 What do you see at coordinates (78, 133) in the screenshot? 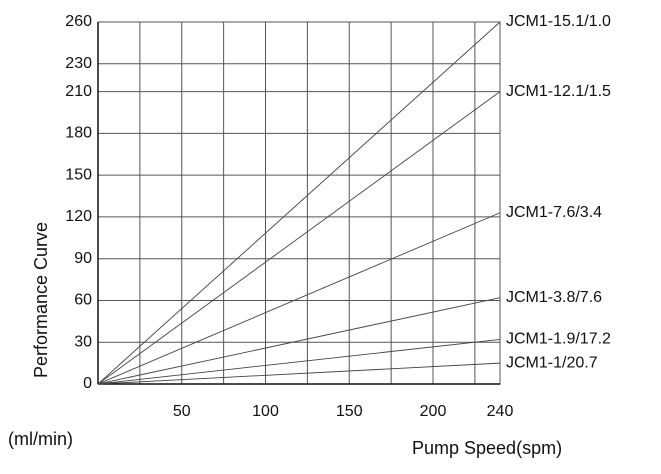
I see `y-tick-label: 180` at bounding box center [78, 133].